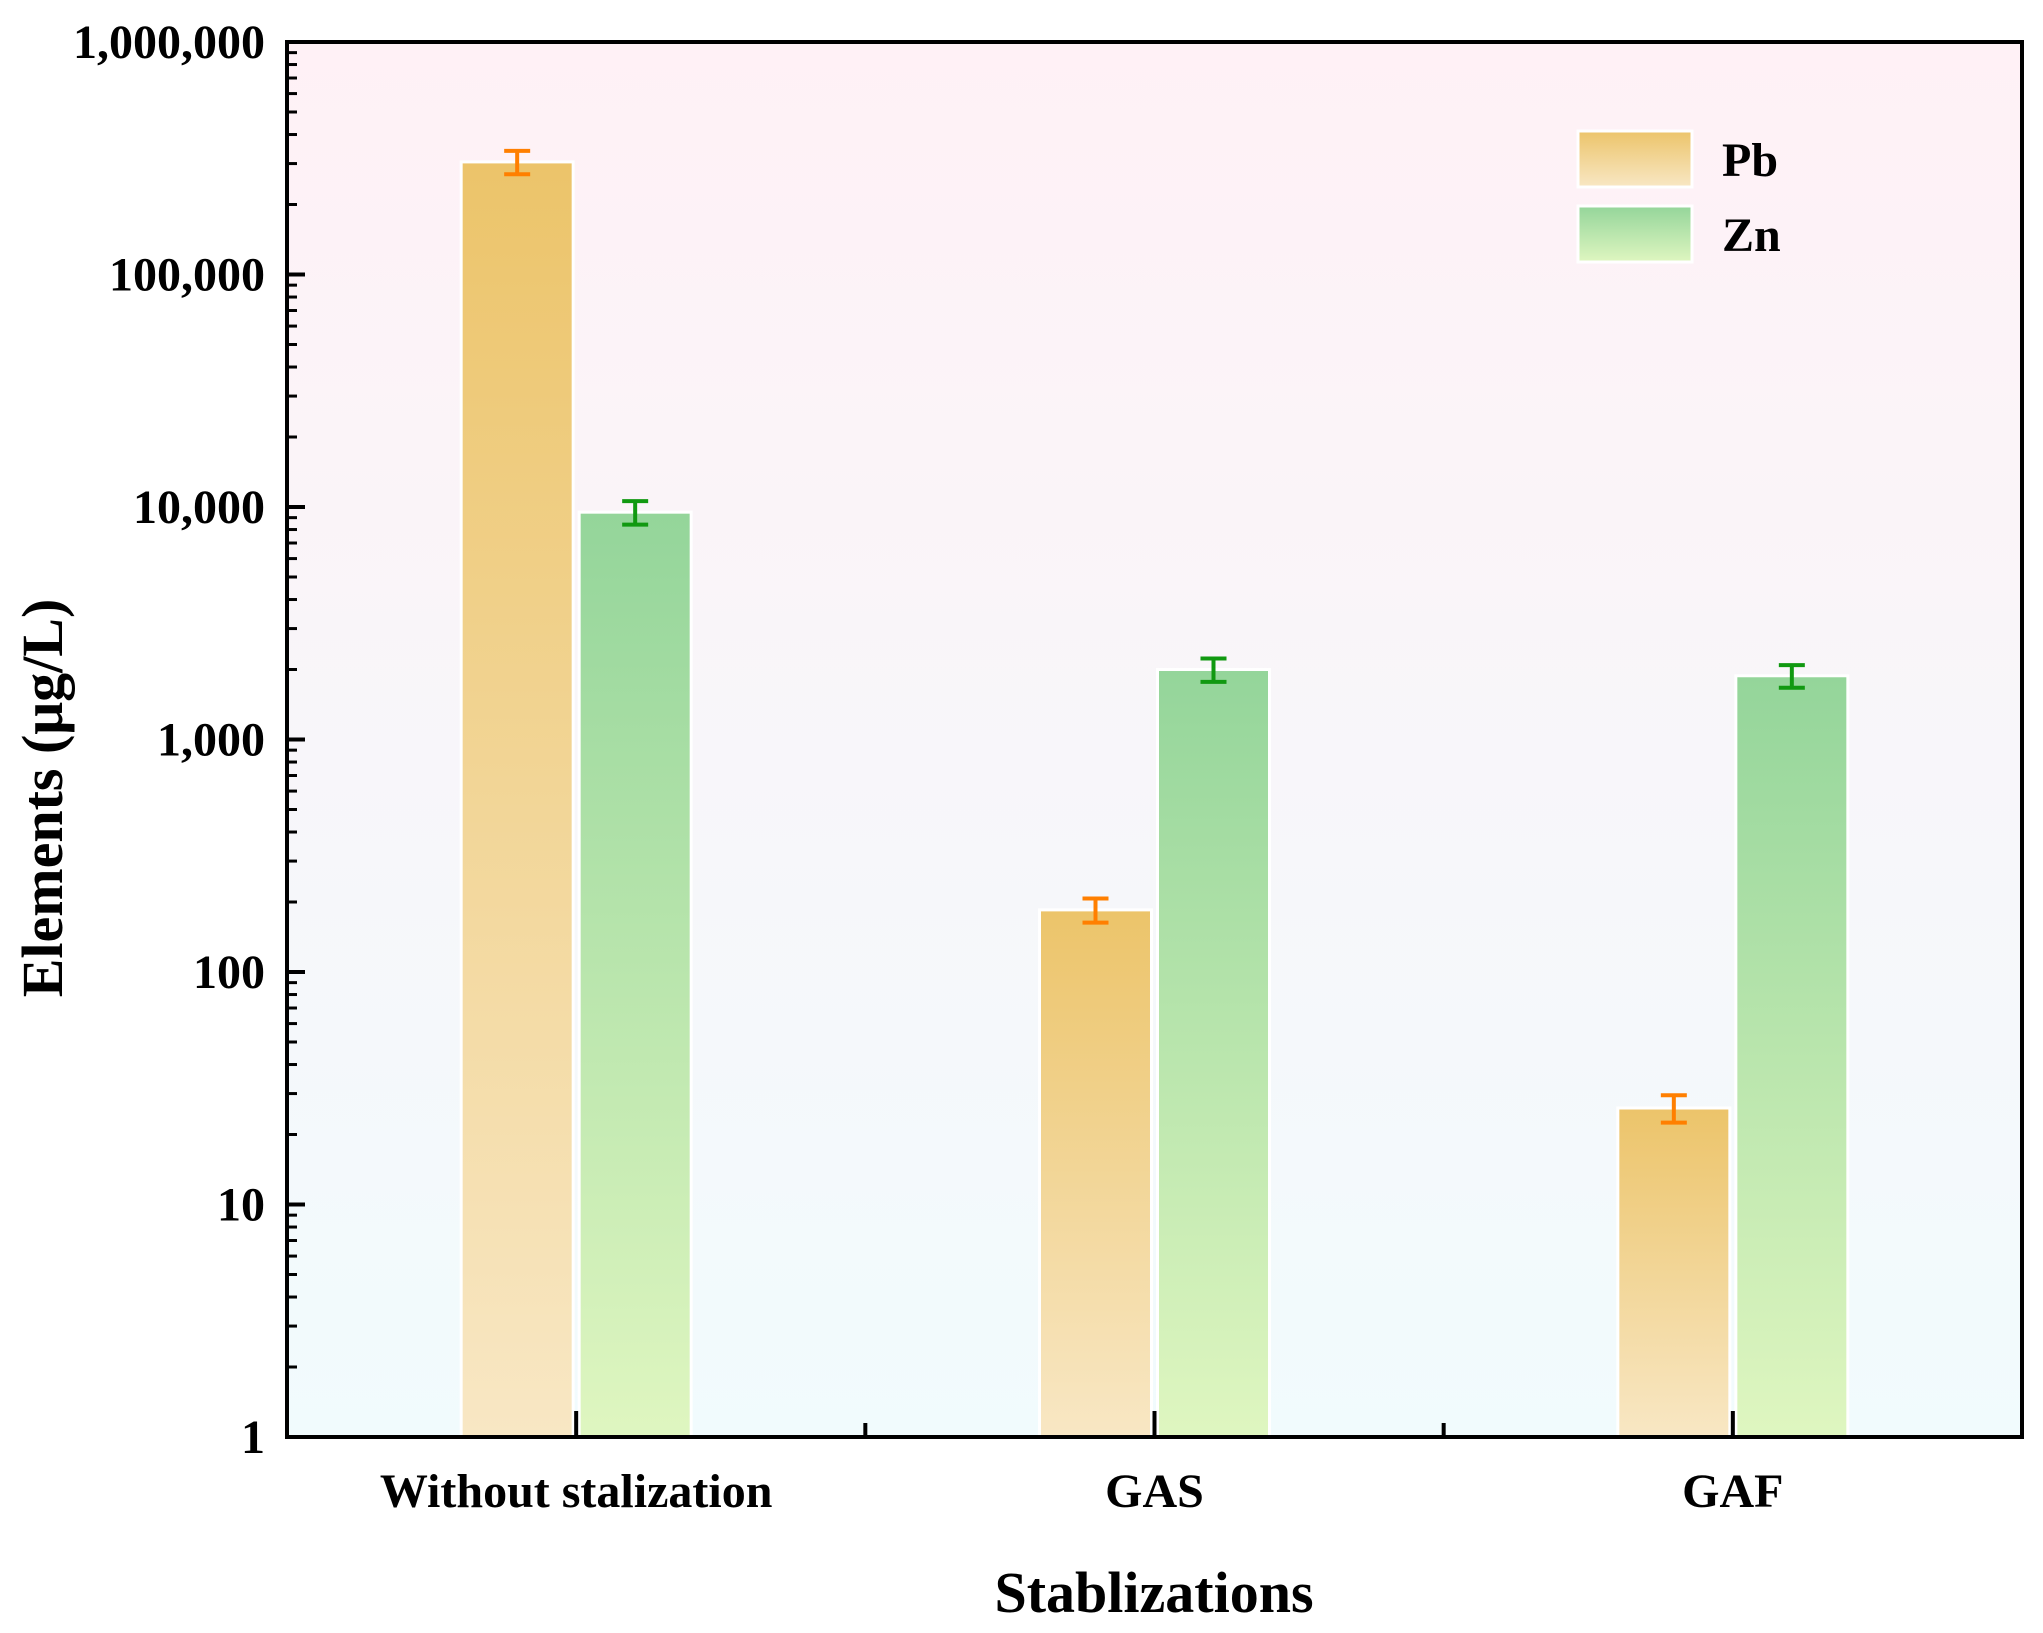 Image resolution: width=2043 pixels, height=1633 pixels. What do you see at coordinates (1751, 235) in the screenshot?
I see `legend-label-zn: Zn` at bounding box center [1751, 235].